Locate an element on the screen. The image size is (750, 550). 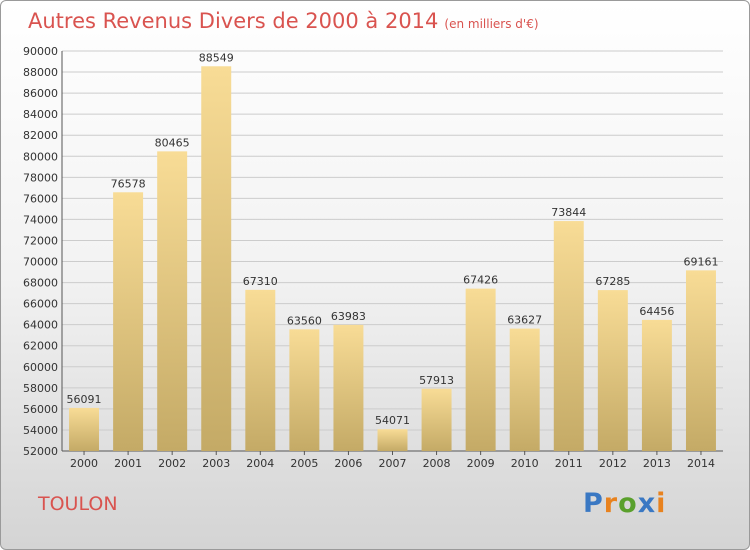
bar-2011 is located at coordinates (568, 336).